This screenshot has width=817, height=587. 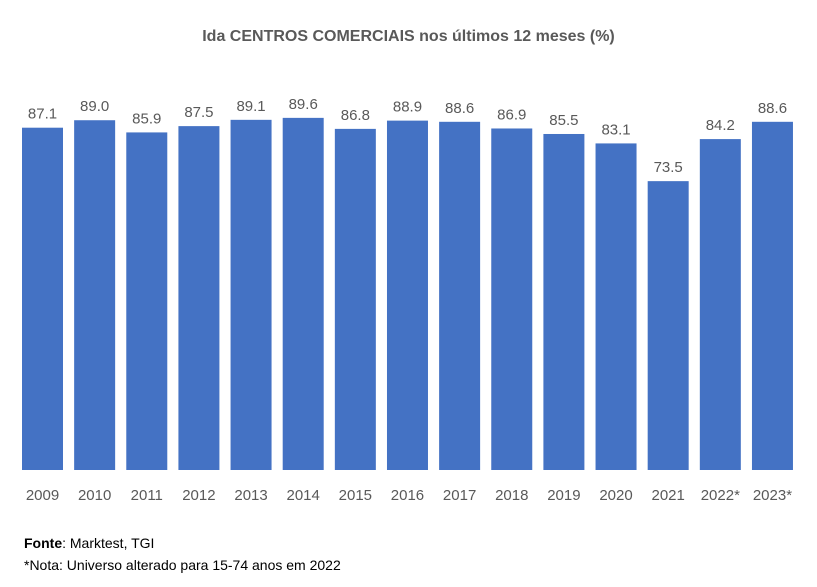 What do you see at coordinates (720, 125) in the screenshot?
I see `data-label: 84.2` at bounding box center [720, 125].